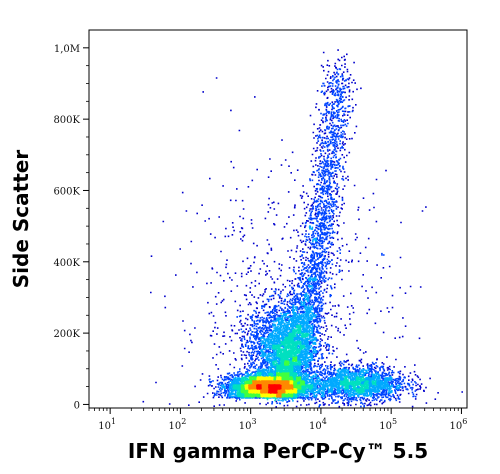 The image size is (500, 474). Describe the element at coordinates (304, 363) in the screenshot. I see `density-level-3-dots` at that location.